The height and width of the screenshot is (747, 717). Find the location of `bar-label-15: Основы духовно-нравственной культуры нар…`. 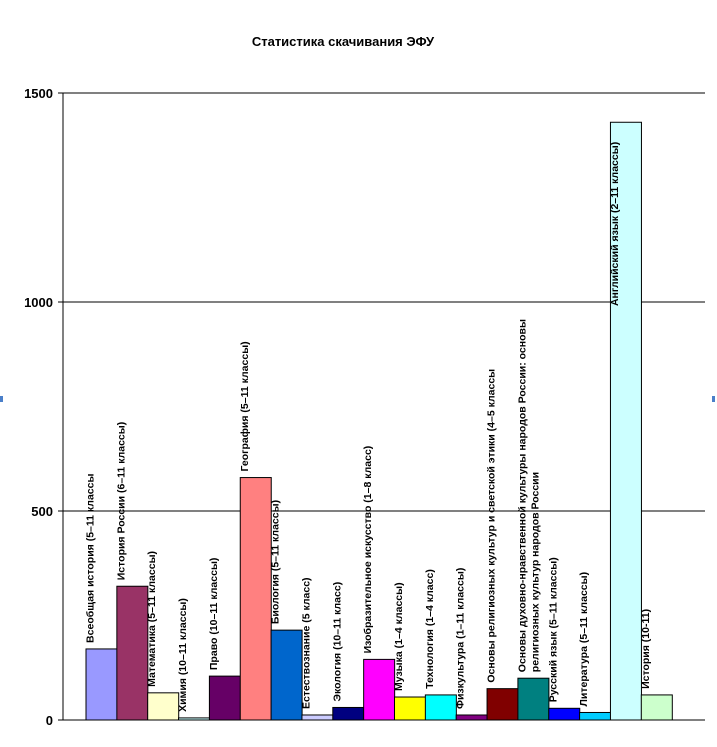

bar-label-15: Основы духовно-нравственной культуры нар… is located at coordinates (522, 495).